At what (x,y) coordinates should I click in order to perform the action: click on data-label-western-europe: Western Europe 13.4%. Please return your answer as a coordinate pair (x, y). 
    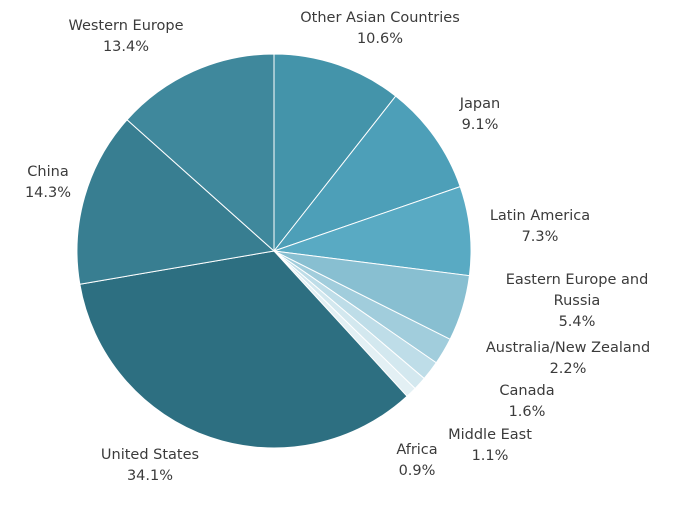
    Looking at the image, I should click on (125, 36).